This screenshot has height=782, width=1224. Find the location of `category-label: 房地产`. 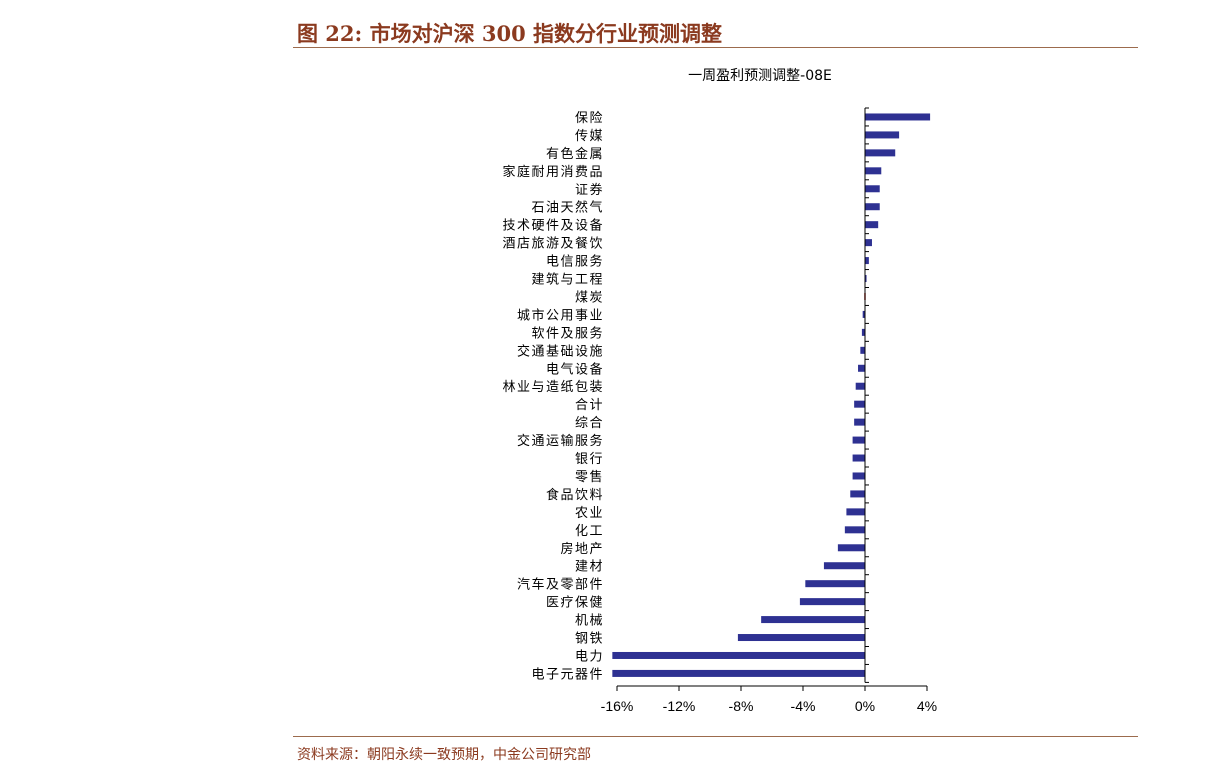

category-label: 房地产 is located at coordinates (582, 549).